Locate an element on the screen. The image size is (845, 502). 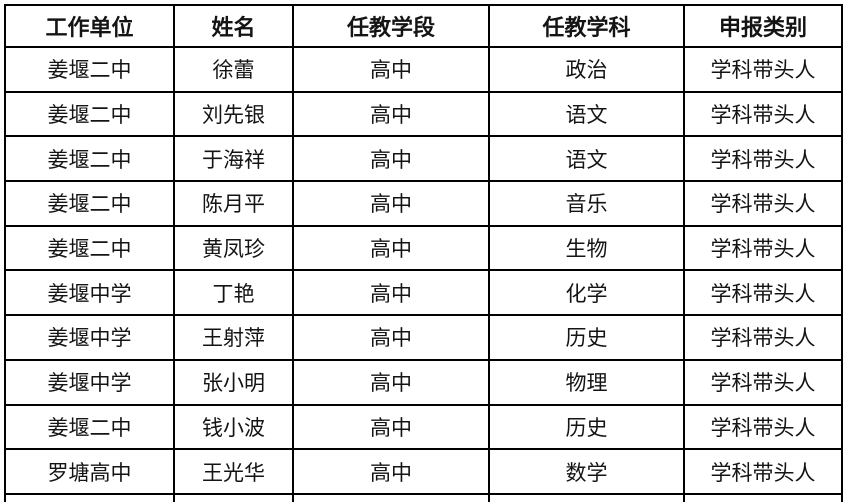
table-row: 姜堰二中 徐蕾 高中 政治 学科带头人 is located at coordinates (423, 69).